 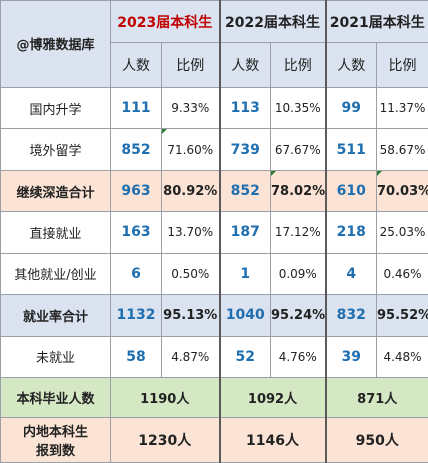 What do you see at coordinates (376, 397) in the screenshot?
I see `graduates-value-2021: 871人` at bounding box center [376, 397].